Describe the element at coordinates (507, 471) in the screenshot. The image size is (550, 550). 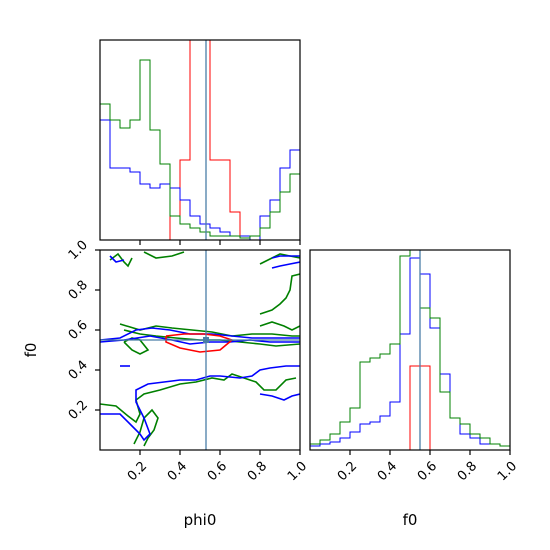
I see `f0-xtick-label: 1.0` at that location.